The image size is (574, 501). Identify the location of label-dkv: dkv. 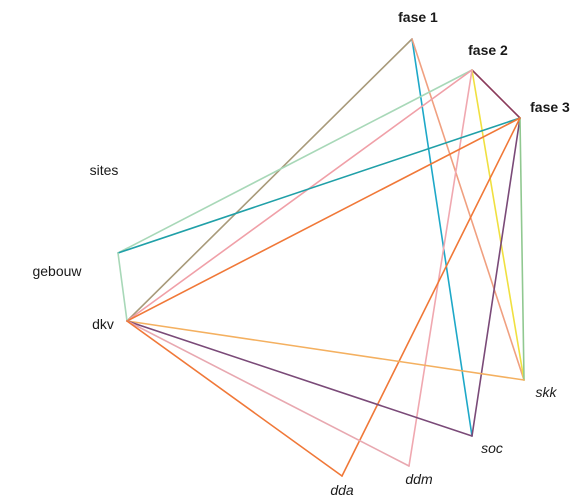
(103, 324).